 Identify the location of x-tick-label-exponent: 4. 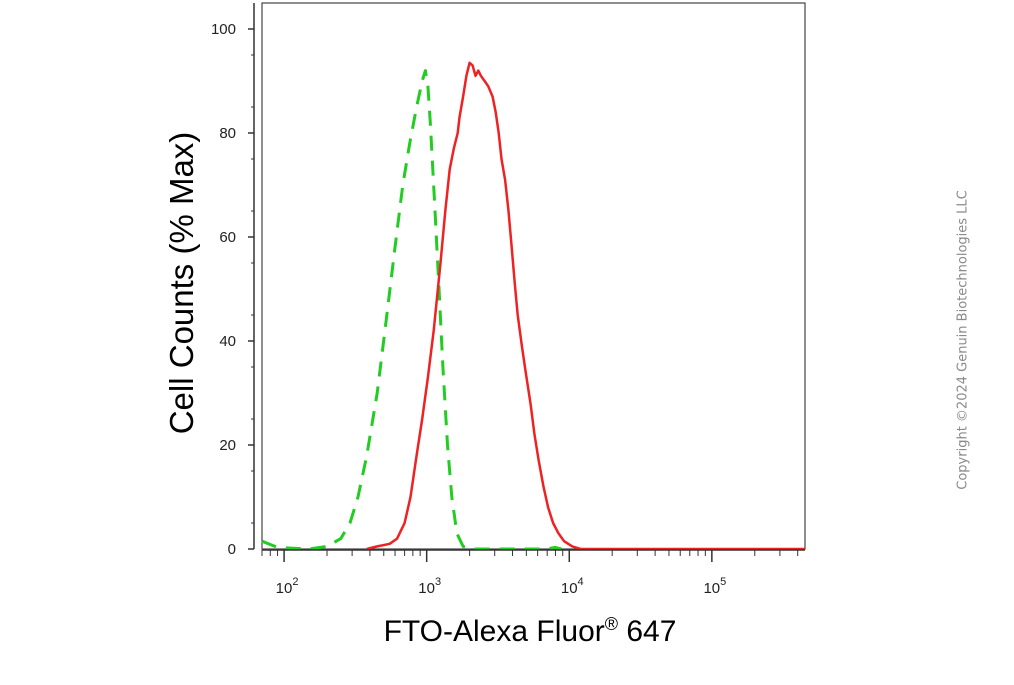
(581, 582).